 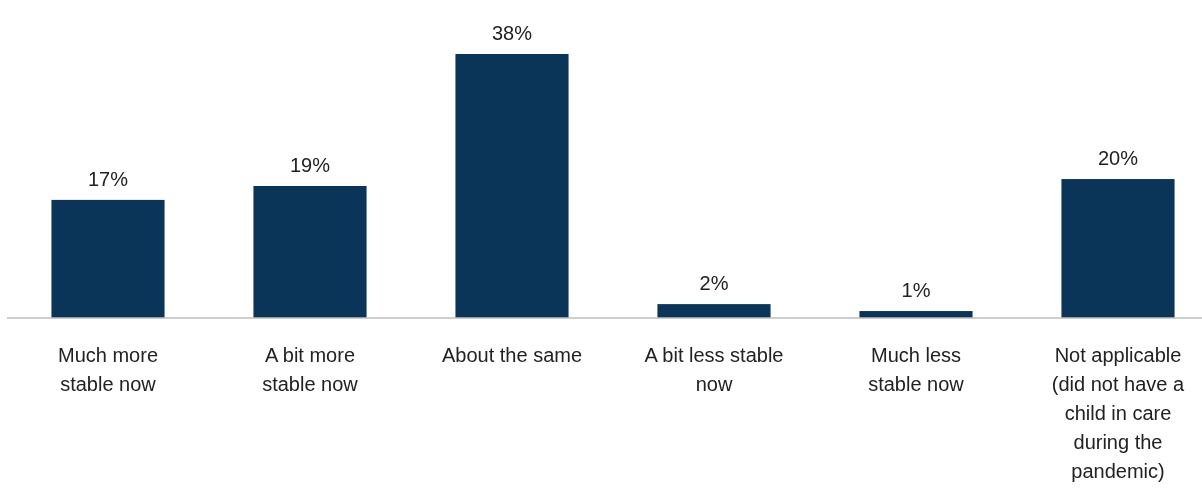 I want to click on data-label: 17%, so click(x=108, y=178).